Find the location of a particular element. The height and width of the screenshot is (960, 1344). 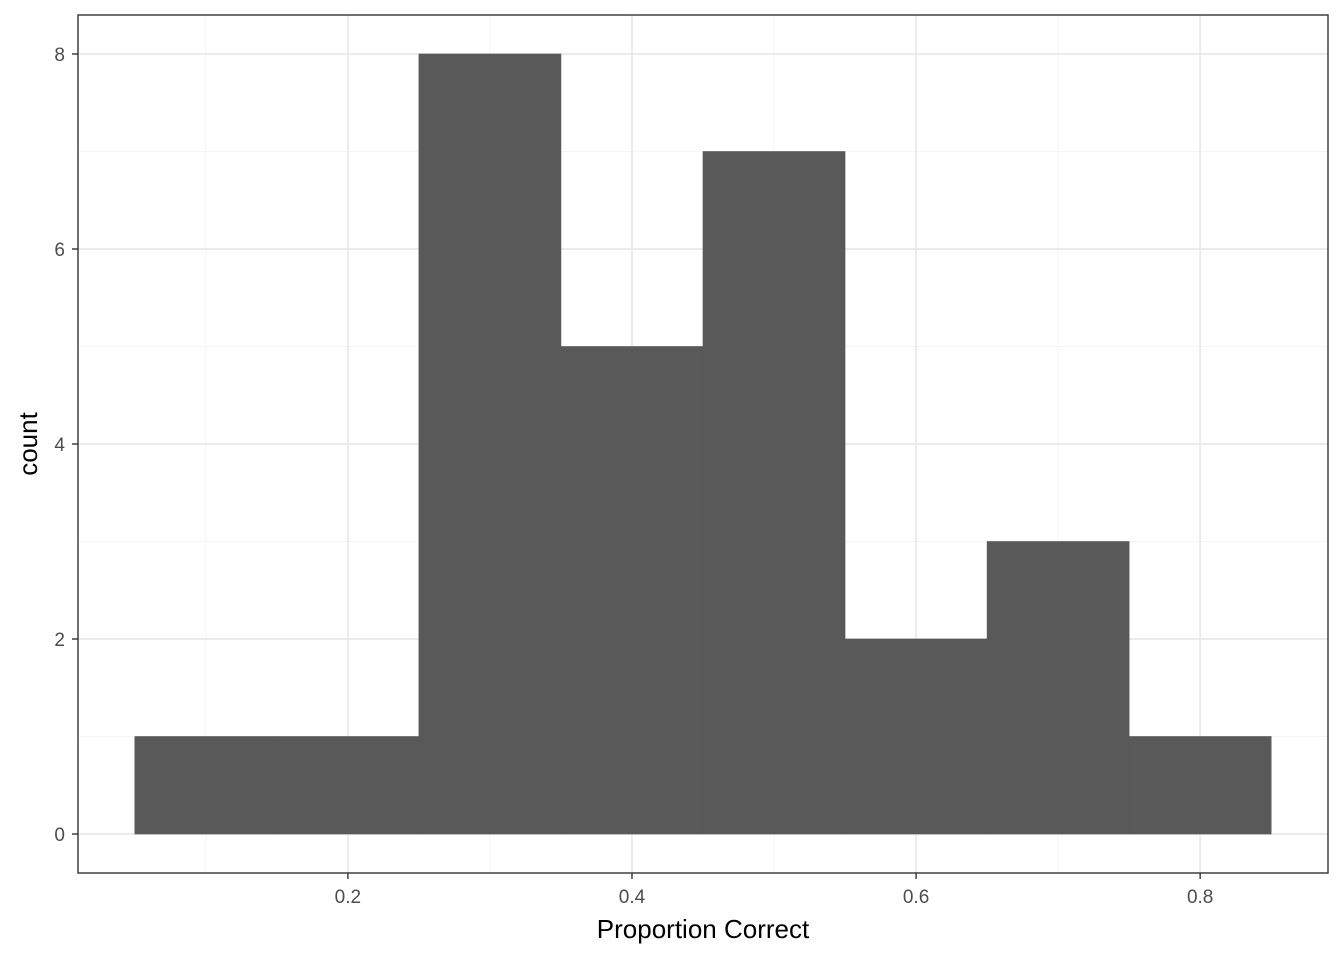

y-tick-label: 0 is located at coordinates (59, 835).